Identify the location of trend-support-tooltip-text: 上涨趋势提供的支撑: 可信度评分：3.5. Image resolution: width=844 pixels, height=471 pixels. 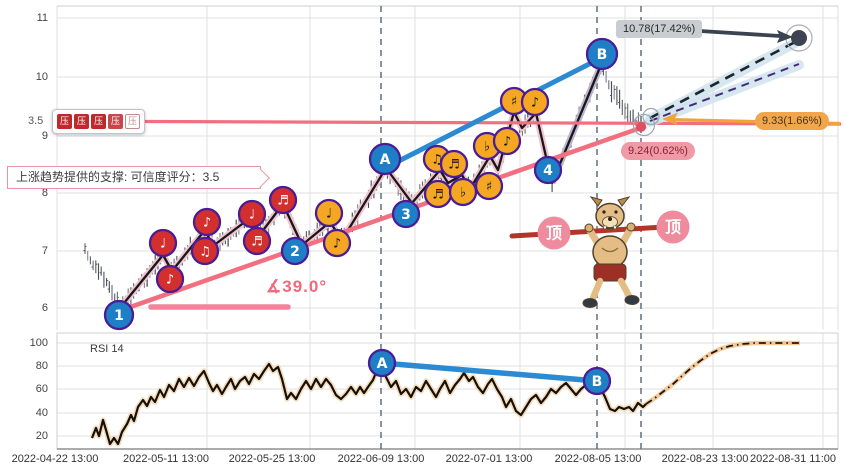
(118, 177).